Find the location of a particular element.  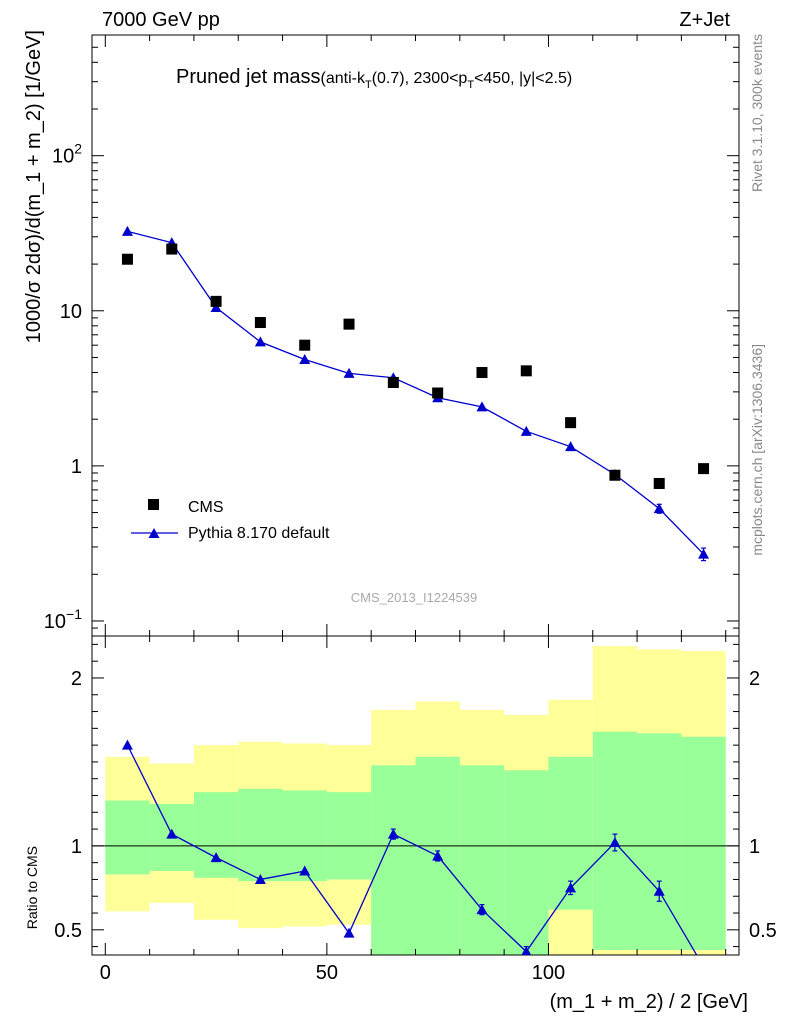

plot-title-main: Pruned jet mass is located at coordinates (248, 77).